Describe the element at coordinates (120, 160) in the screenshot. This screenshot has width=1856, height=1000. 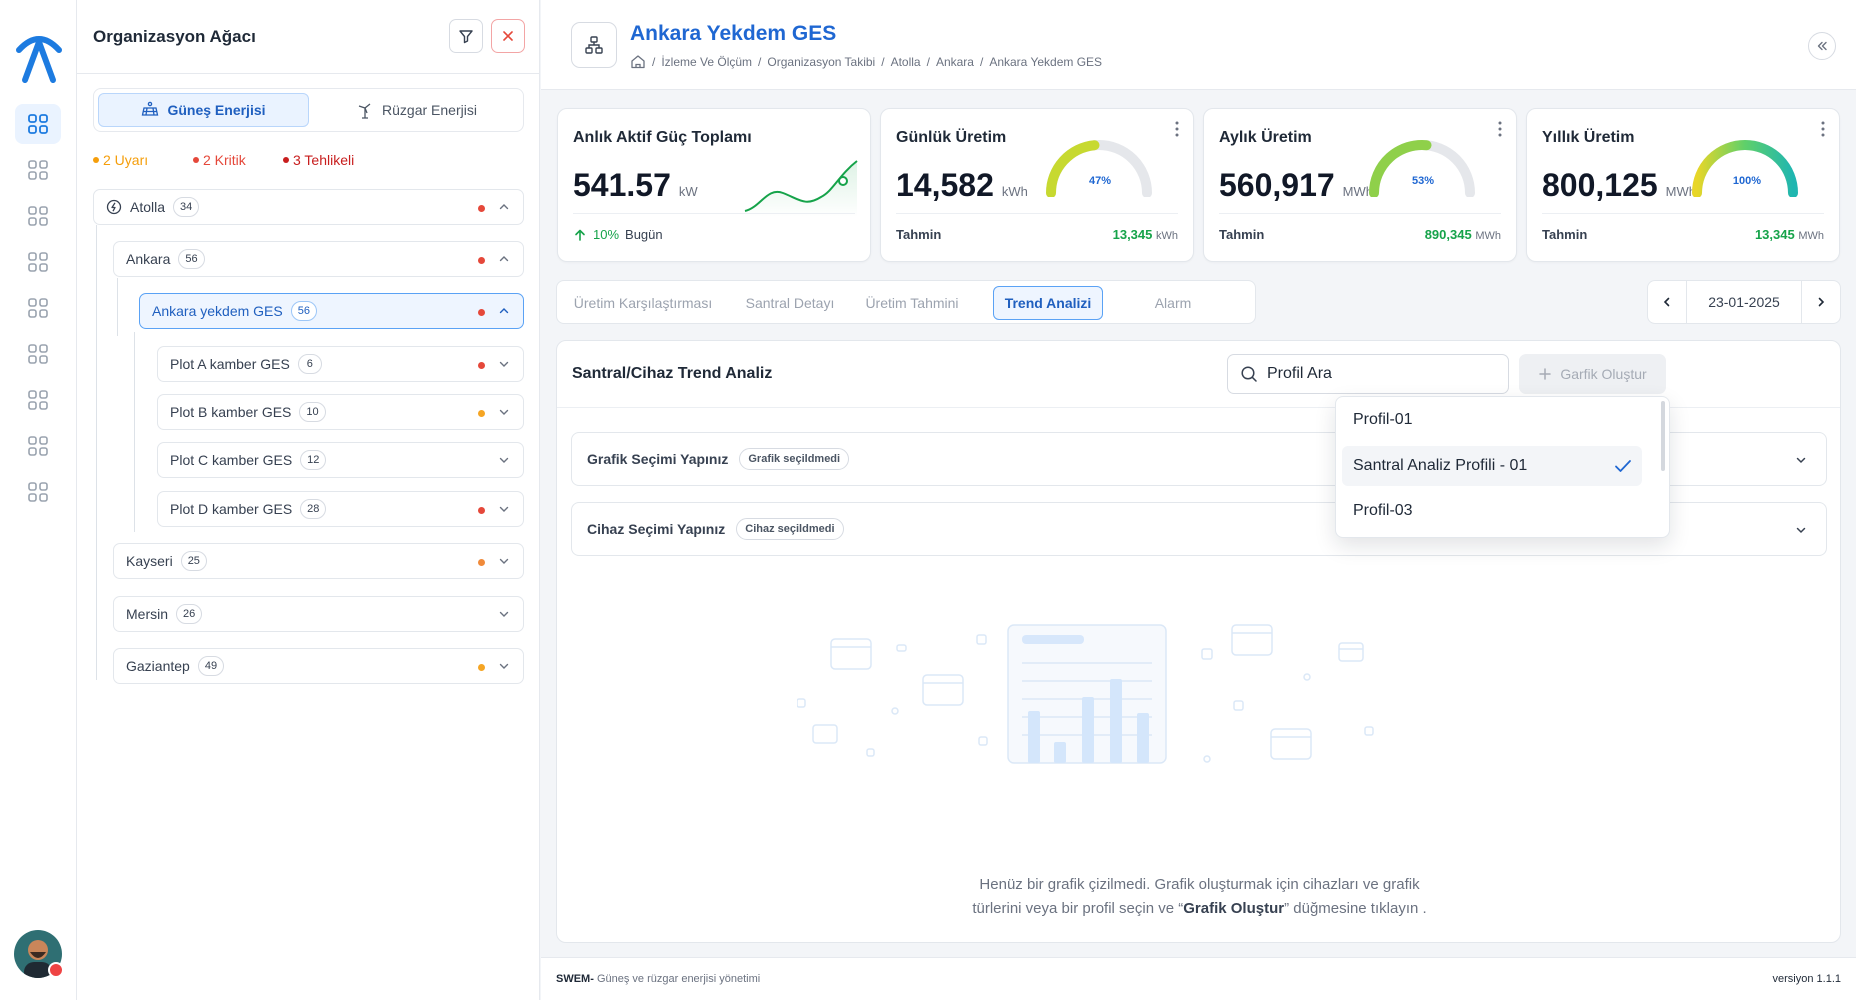
I see `warning-count: 2 Uyarı` at that location.